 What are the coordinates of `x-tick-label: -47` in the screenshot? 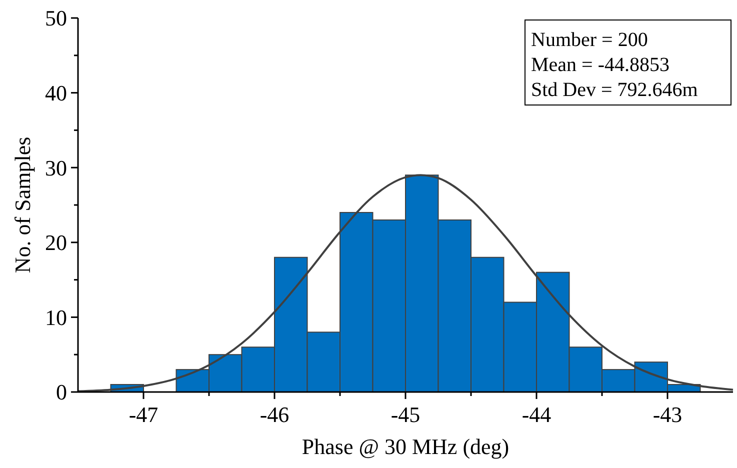 It's located at (143, 414).